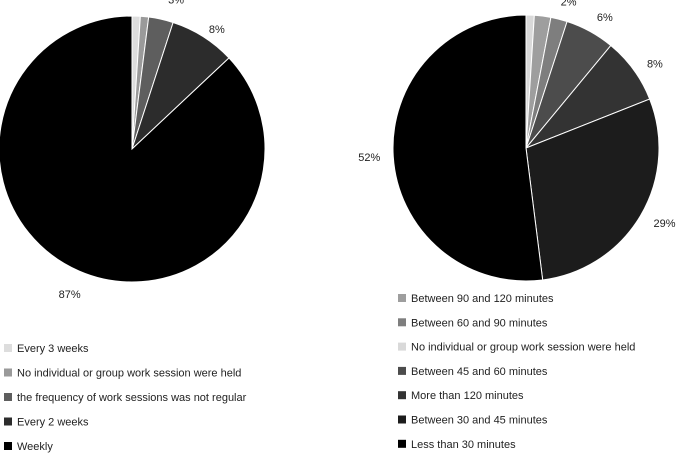 This screenshot has width=682, height=457. I want to click on legend-label: Between 90 and 120 minutes, so click(482, 299).